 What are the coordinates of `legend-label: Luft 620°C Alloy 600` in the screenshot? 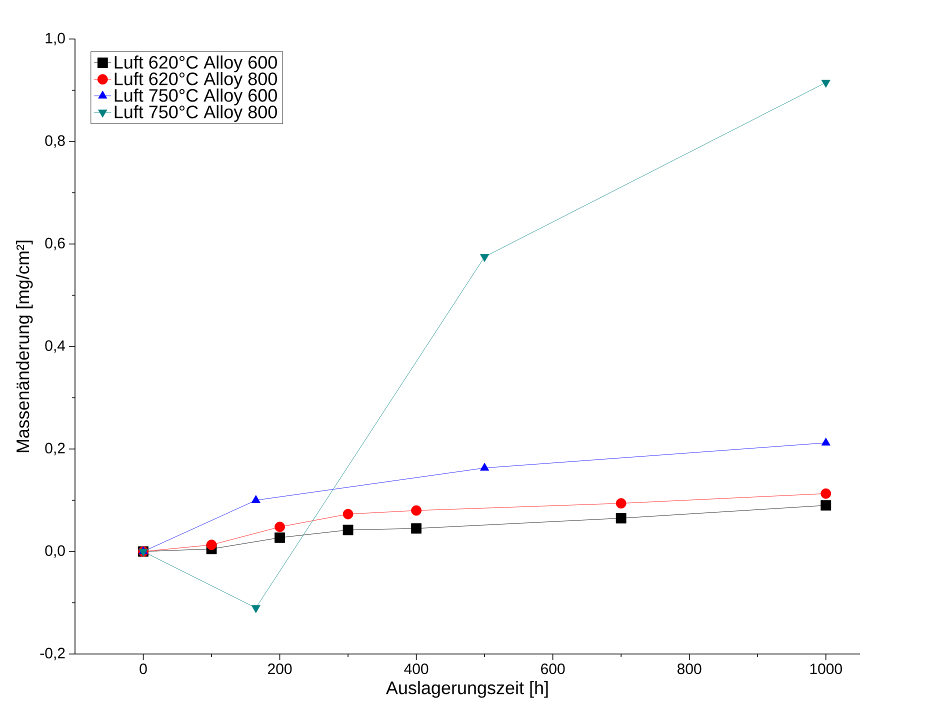 It's located at (195, 63).